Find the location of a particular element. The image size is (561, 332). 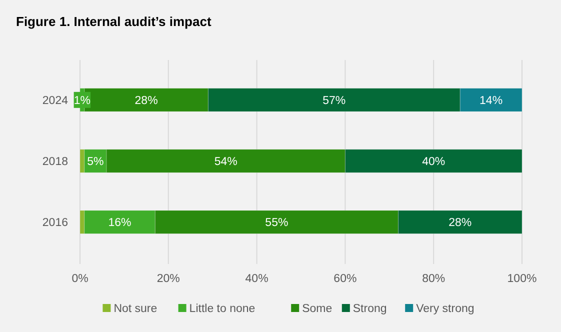

data-label: 5% is located at coordinates (95, 162).